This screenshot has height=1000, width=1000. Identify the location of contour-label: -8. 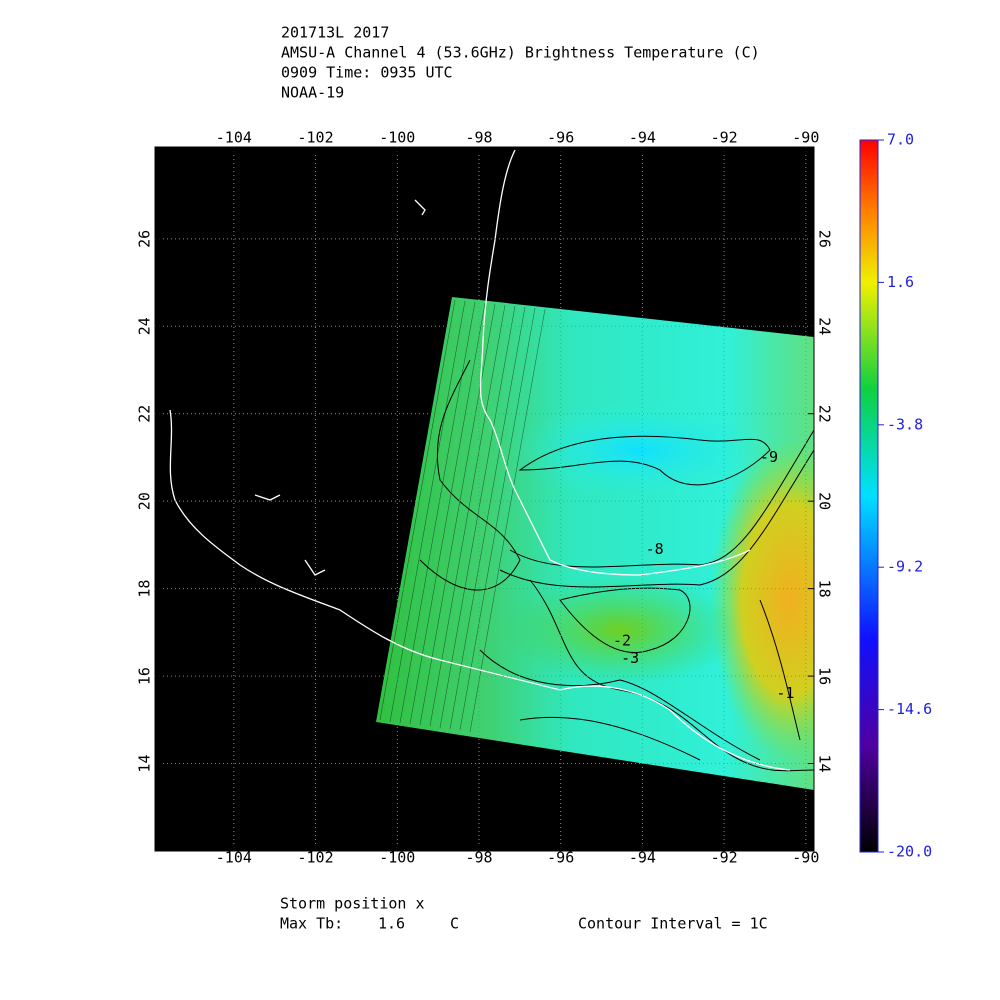
(655, 549).